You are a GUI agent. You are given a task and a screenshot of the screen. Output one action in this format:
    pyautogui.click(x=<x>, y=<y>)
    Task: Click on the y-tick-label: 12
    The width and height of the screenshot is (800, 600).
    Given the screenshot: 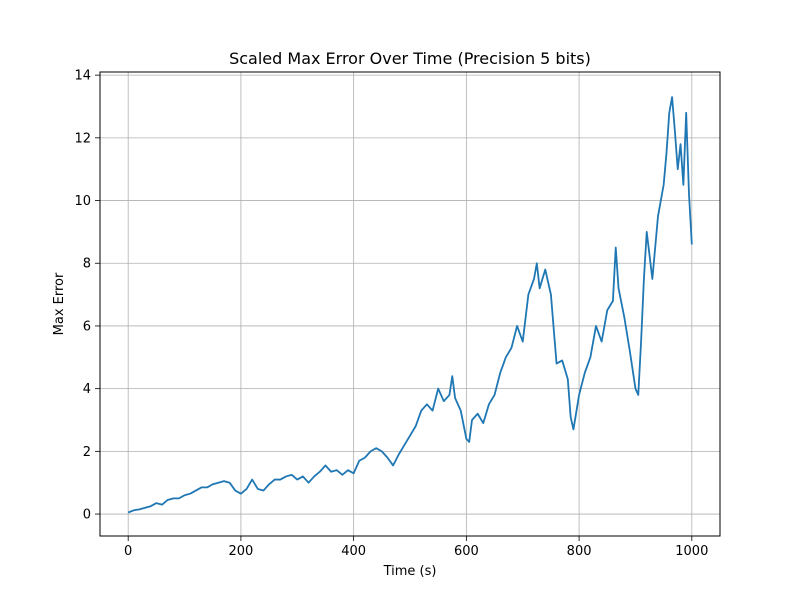 What is the action you would take?
    pyautogui.click(x=82, y=138)
    